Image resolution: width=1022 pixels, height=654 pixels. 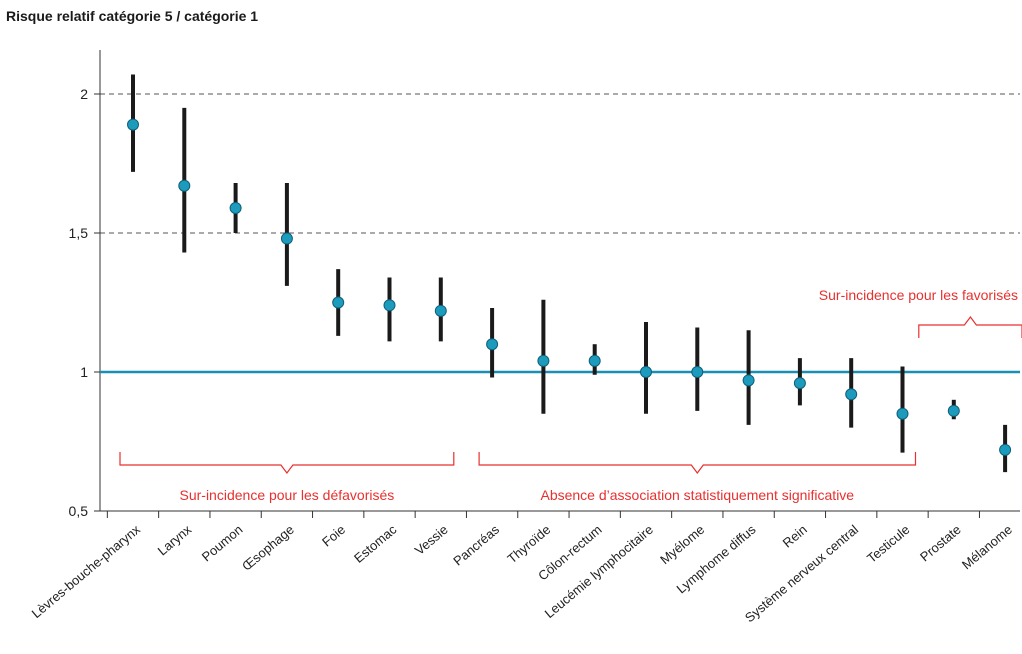 I want to click on x-tick-label-3: Œsophage, so click(x=268, y=548).